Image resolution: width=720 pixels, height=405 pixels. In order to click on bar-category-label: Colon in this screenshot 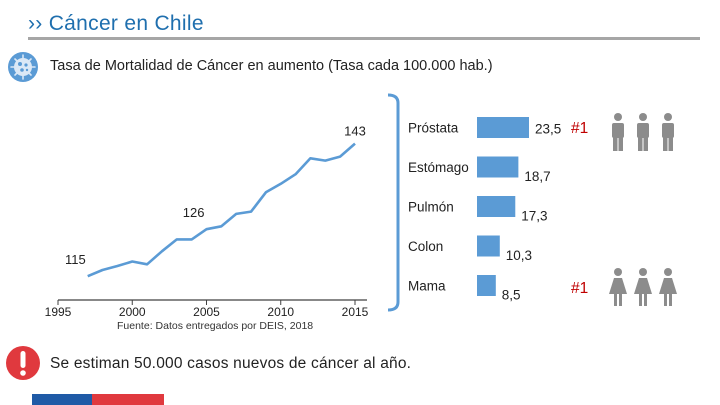, I will do `click(425, 246)`.